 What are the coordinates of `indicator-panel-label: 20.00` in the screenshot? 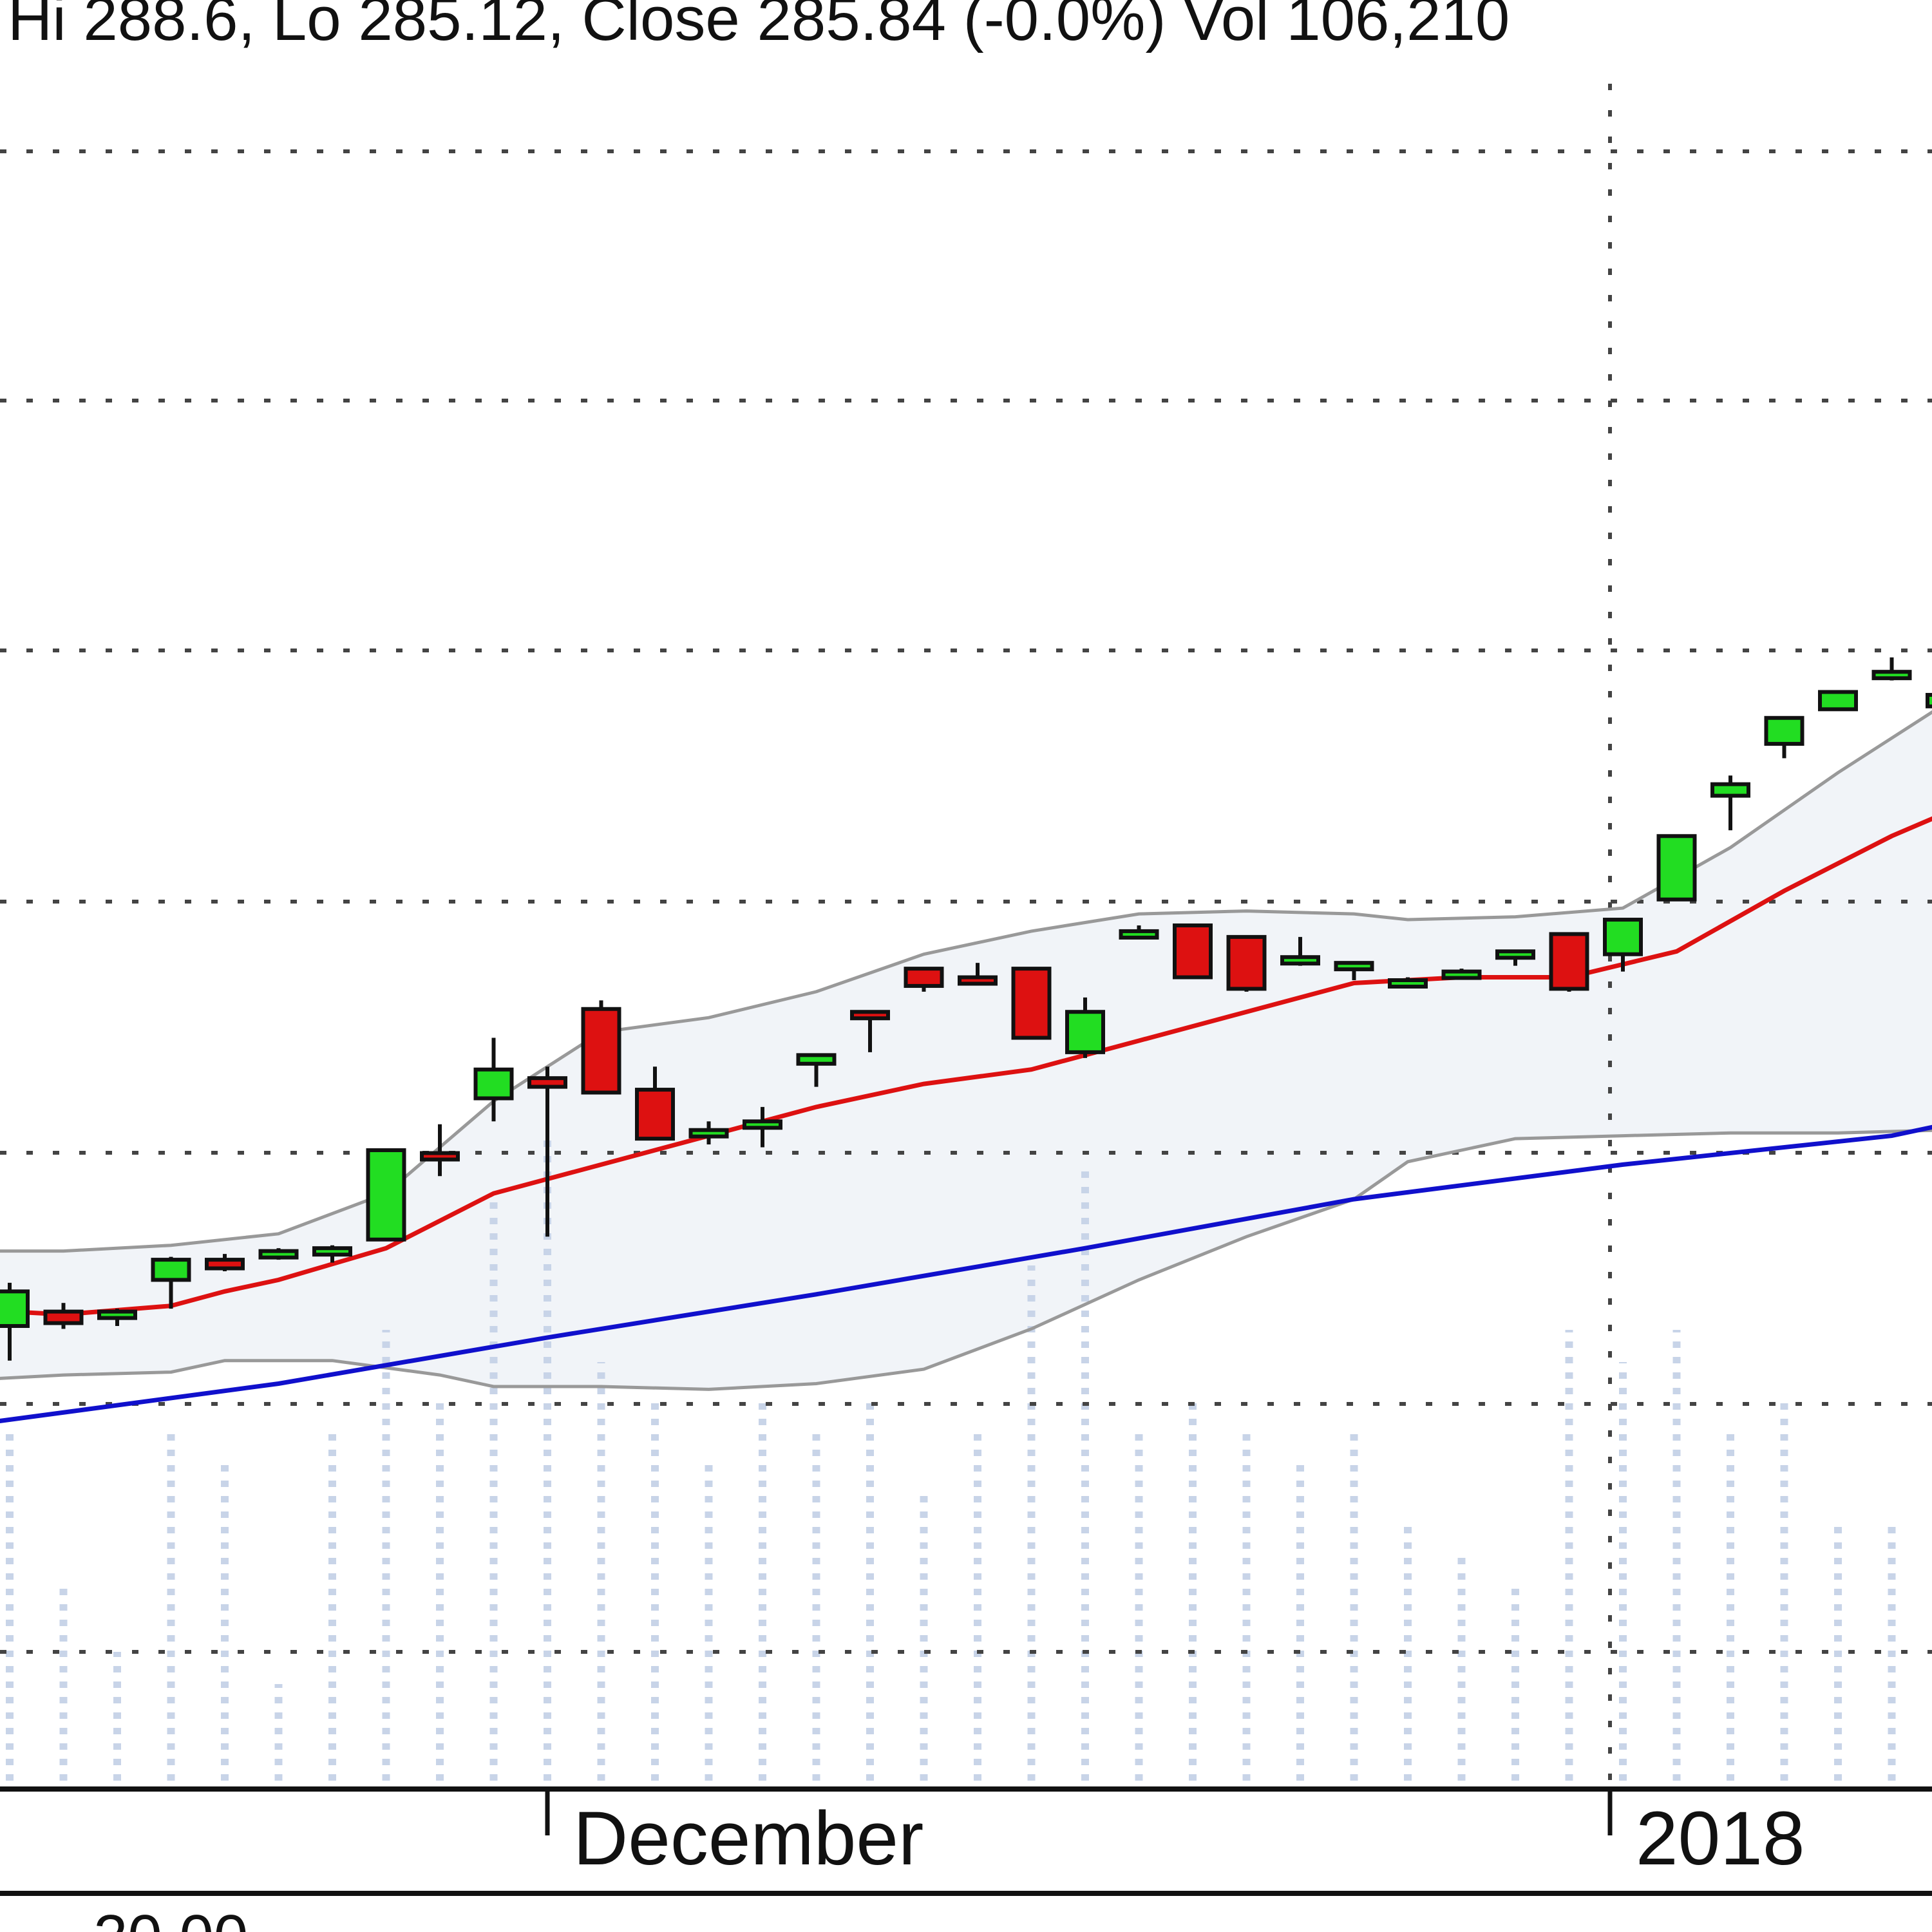 It's located at (170, 1917).